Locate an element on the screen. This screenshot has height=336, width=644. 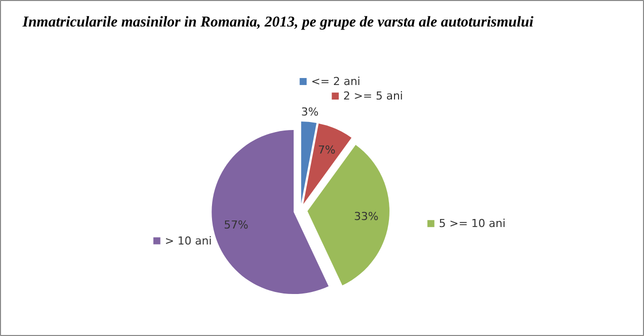
legend-label: > 10 ani is located at coordinates (188, 241).